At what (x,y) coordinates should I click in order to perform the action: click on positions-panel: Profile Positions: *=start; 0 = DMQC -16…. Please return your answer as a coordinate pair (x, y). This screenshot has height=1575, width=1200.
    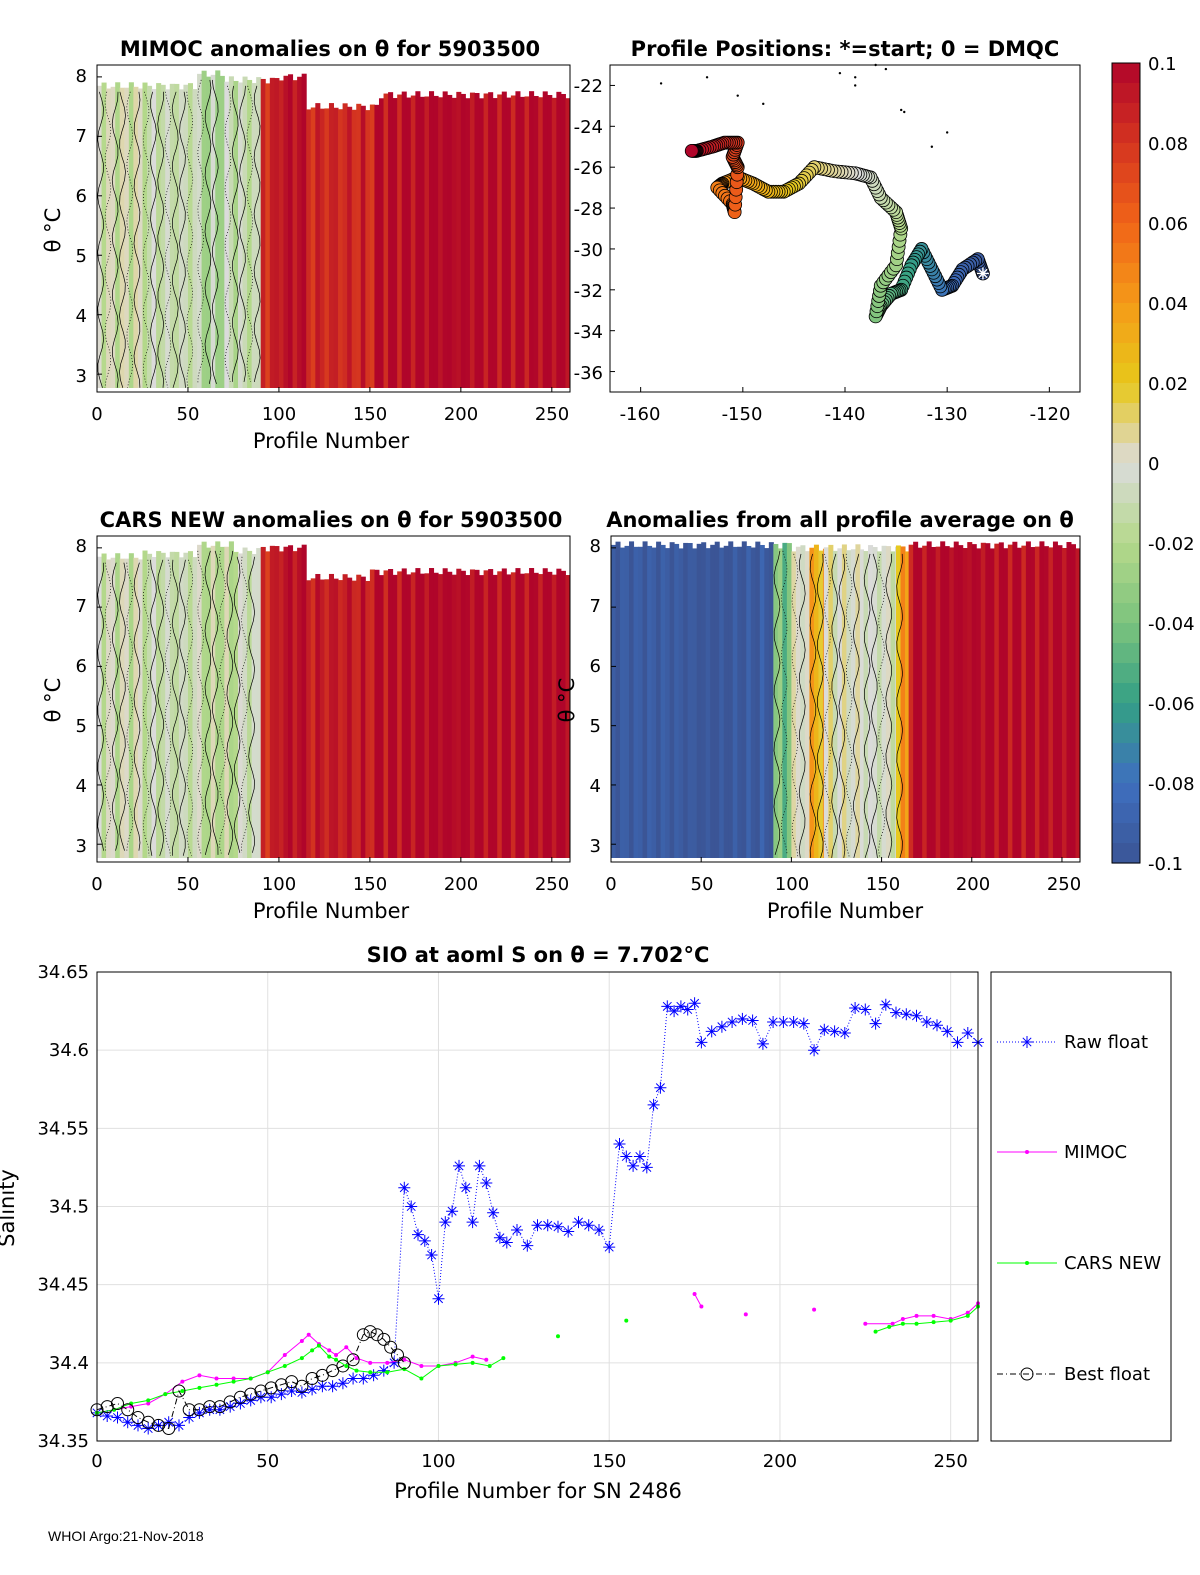
    Looking at the image, I should click on (827, 231).